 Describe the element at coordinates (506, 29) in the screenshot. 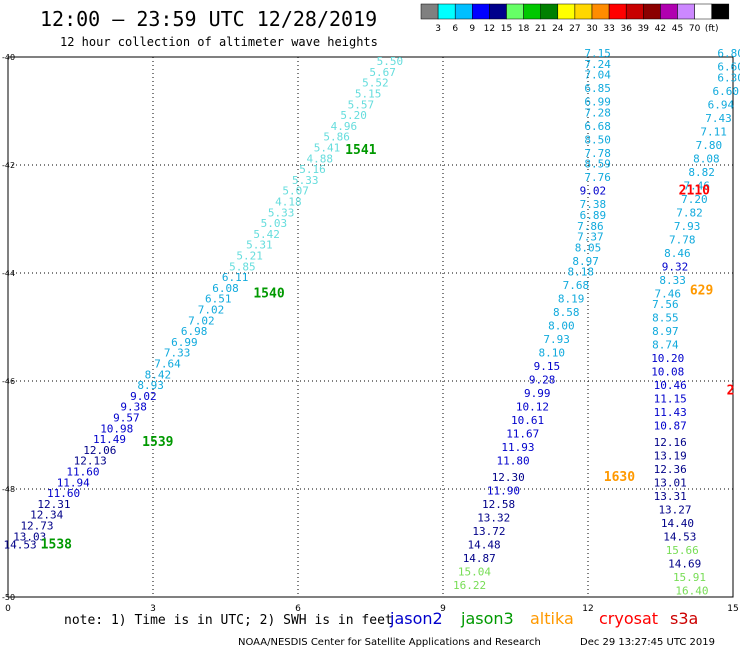

I see `legend-label: 15` at that location.